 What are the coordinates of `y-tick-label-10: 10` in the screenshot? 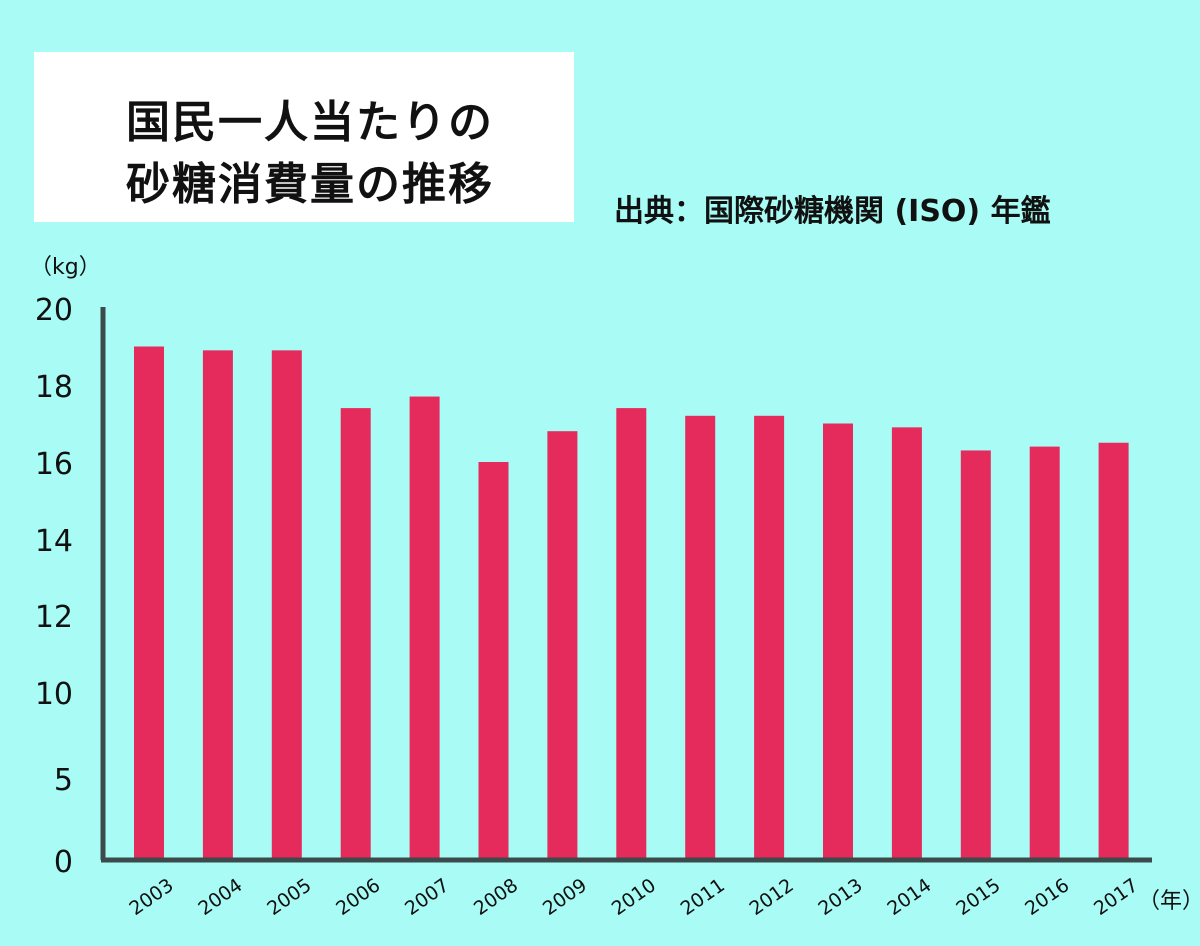 It's located at (54, 694).